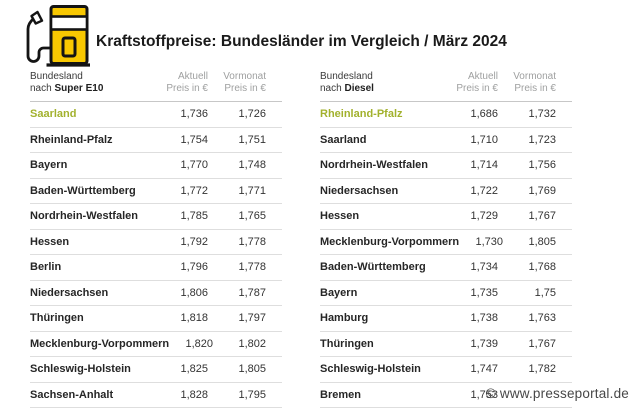 The height and width of the screenshot is (412, 630). Describe the element at coordinates (252, 165) in the screenshot. I see `vormonat-value: 1,748` at that location.